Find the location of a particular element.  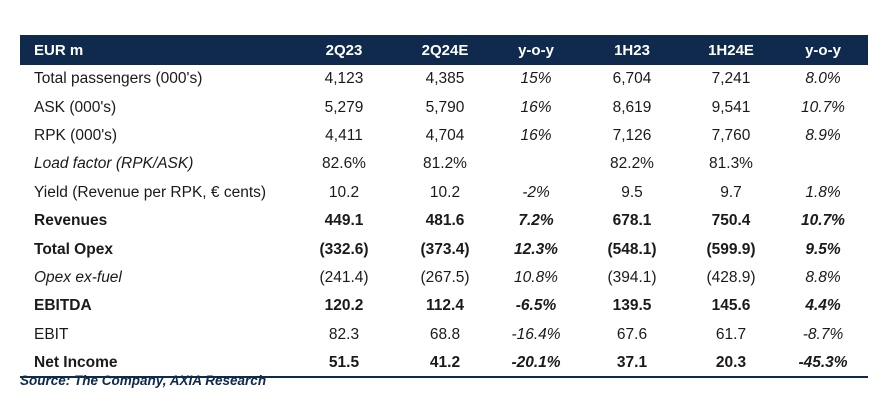

table-row: ASK (000's) 5,279 5,790 16% 8,619 9,541 10.7% is located at coordinates (444, 107).